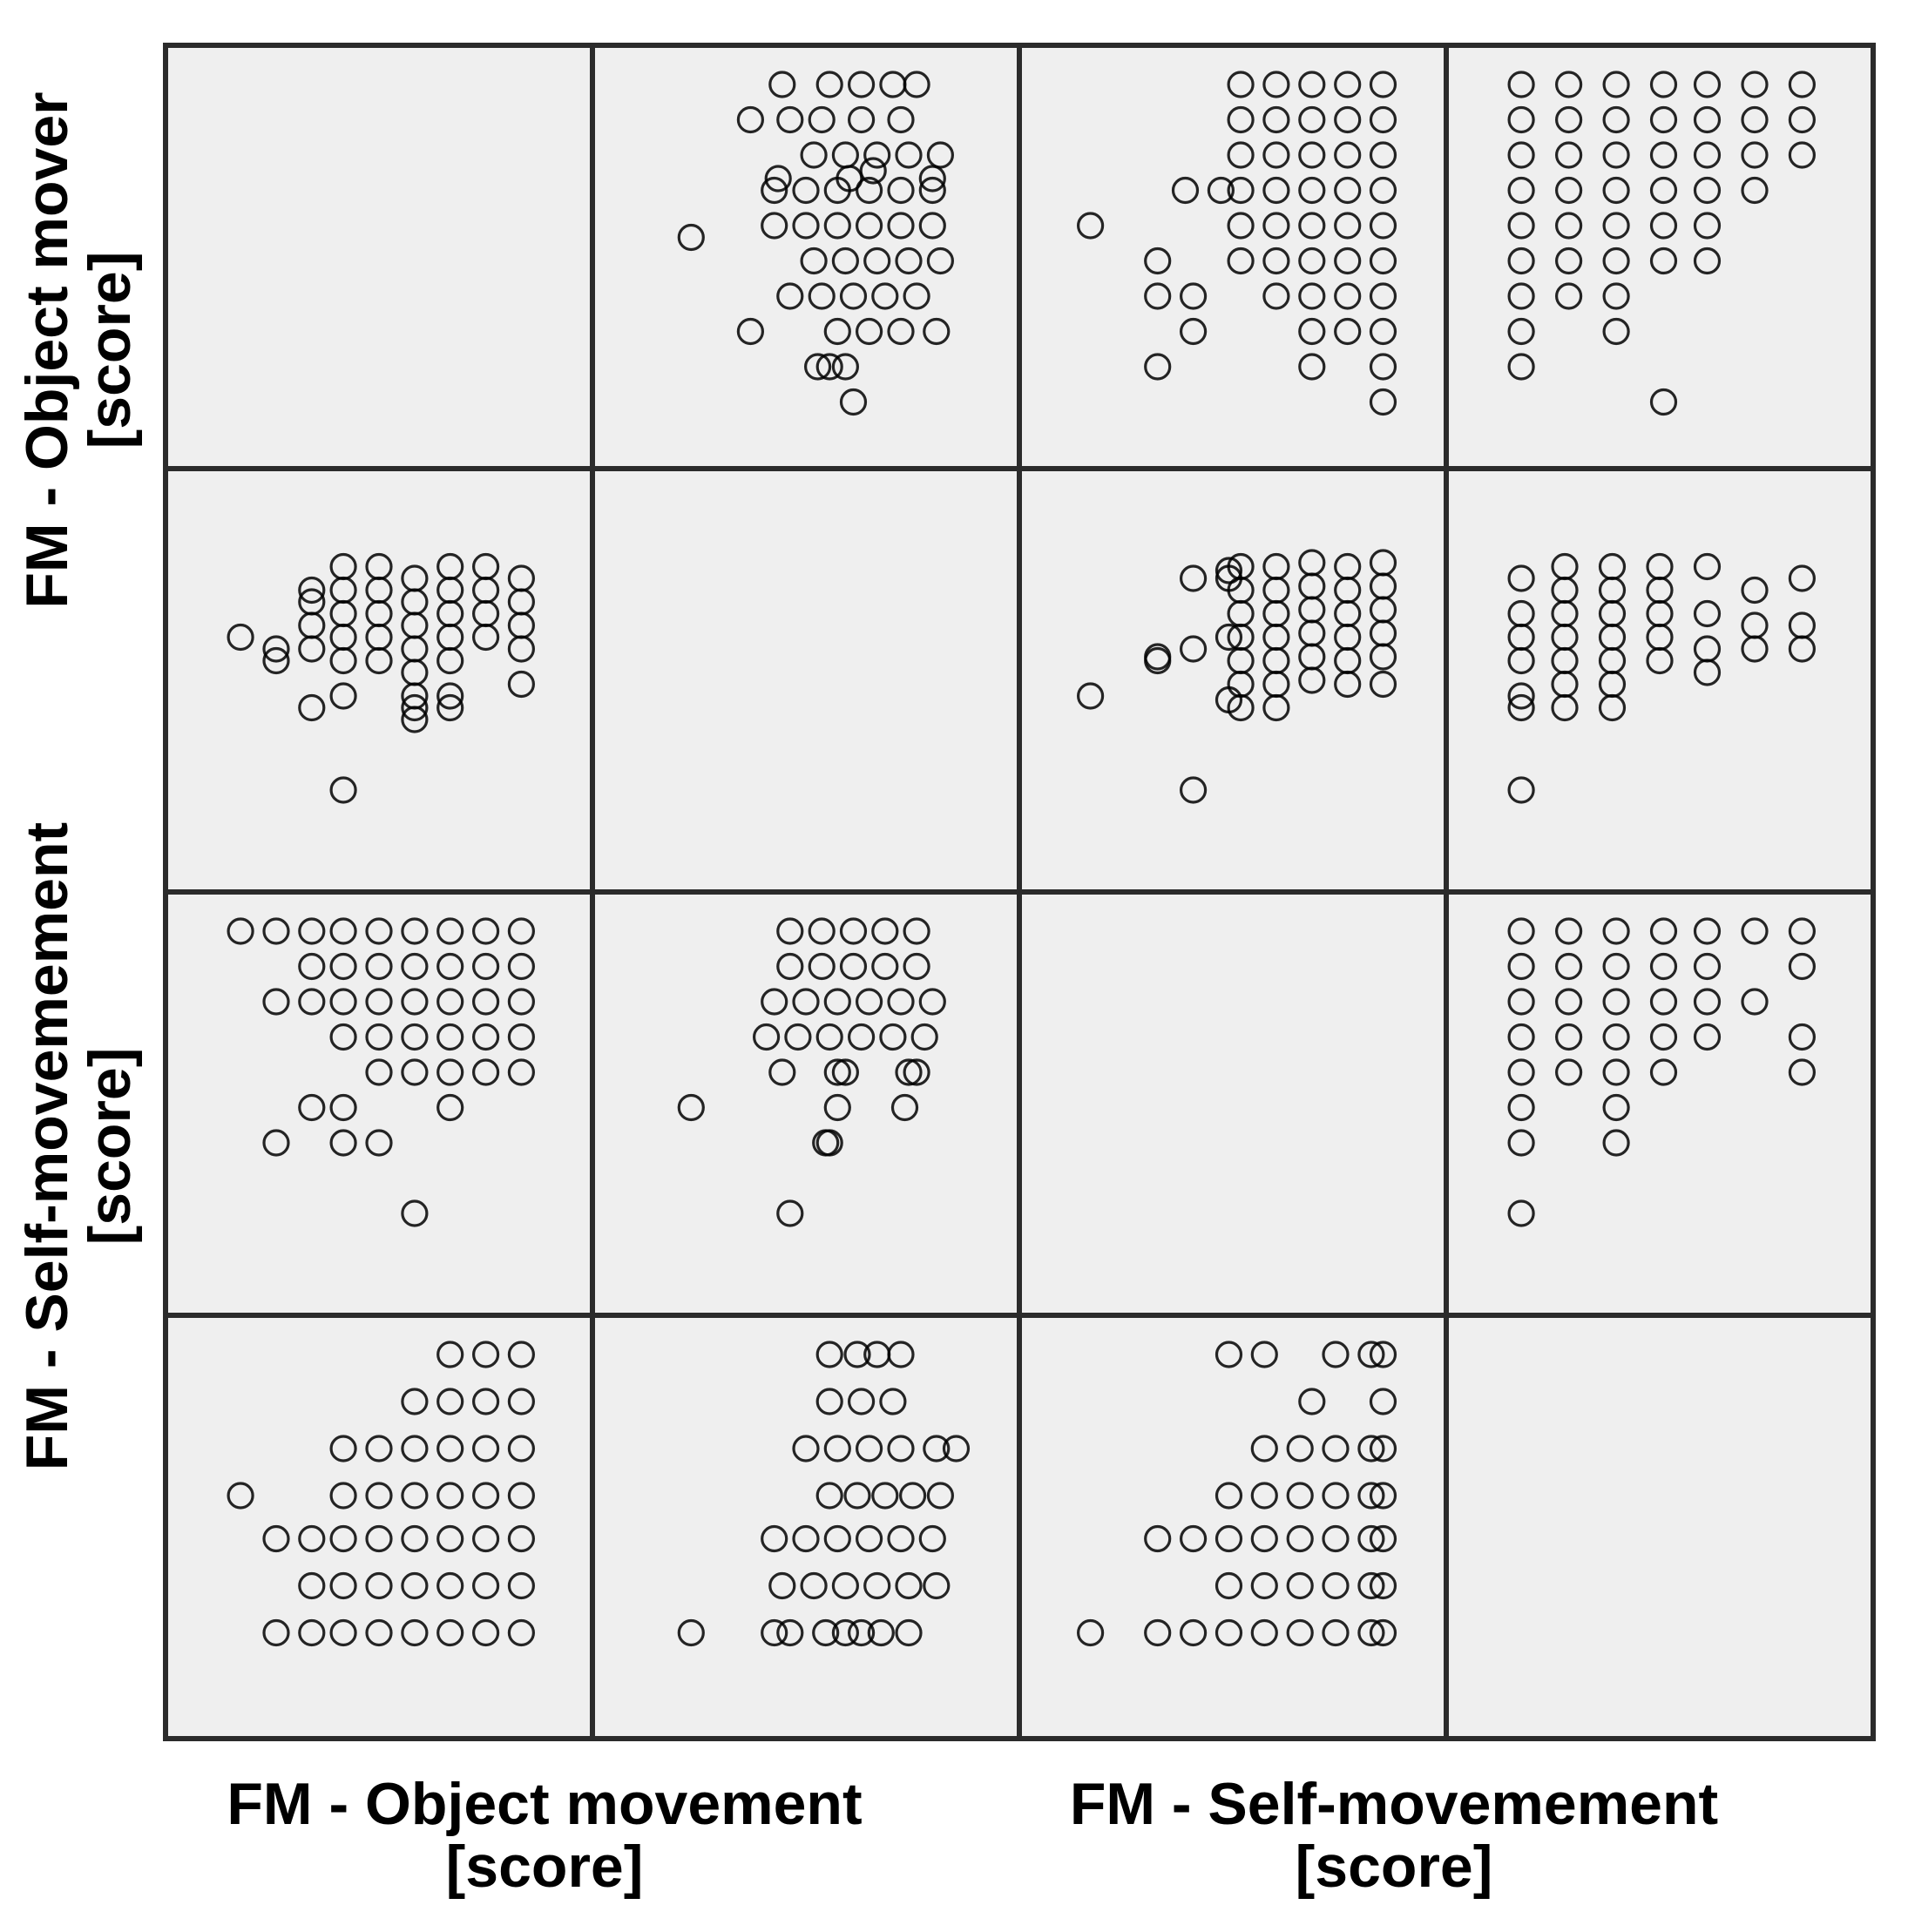  I want to click on x-axis-title-line1: FM - Object movement, so click(545, 1804).